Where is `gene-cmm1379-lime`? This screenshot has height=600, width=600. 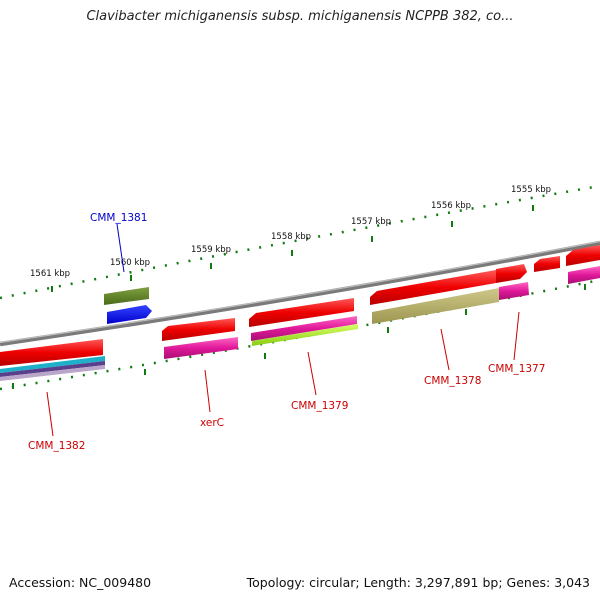 gene-cmm1379-lime is located at coordinates (305, 335).